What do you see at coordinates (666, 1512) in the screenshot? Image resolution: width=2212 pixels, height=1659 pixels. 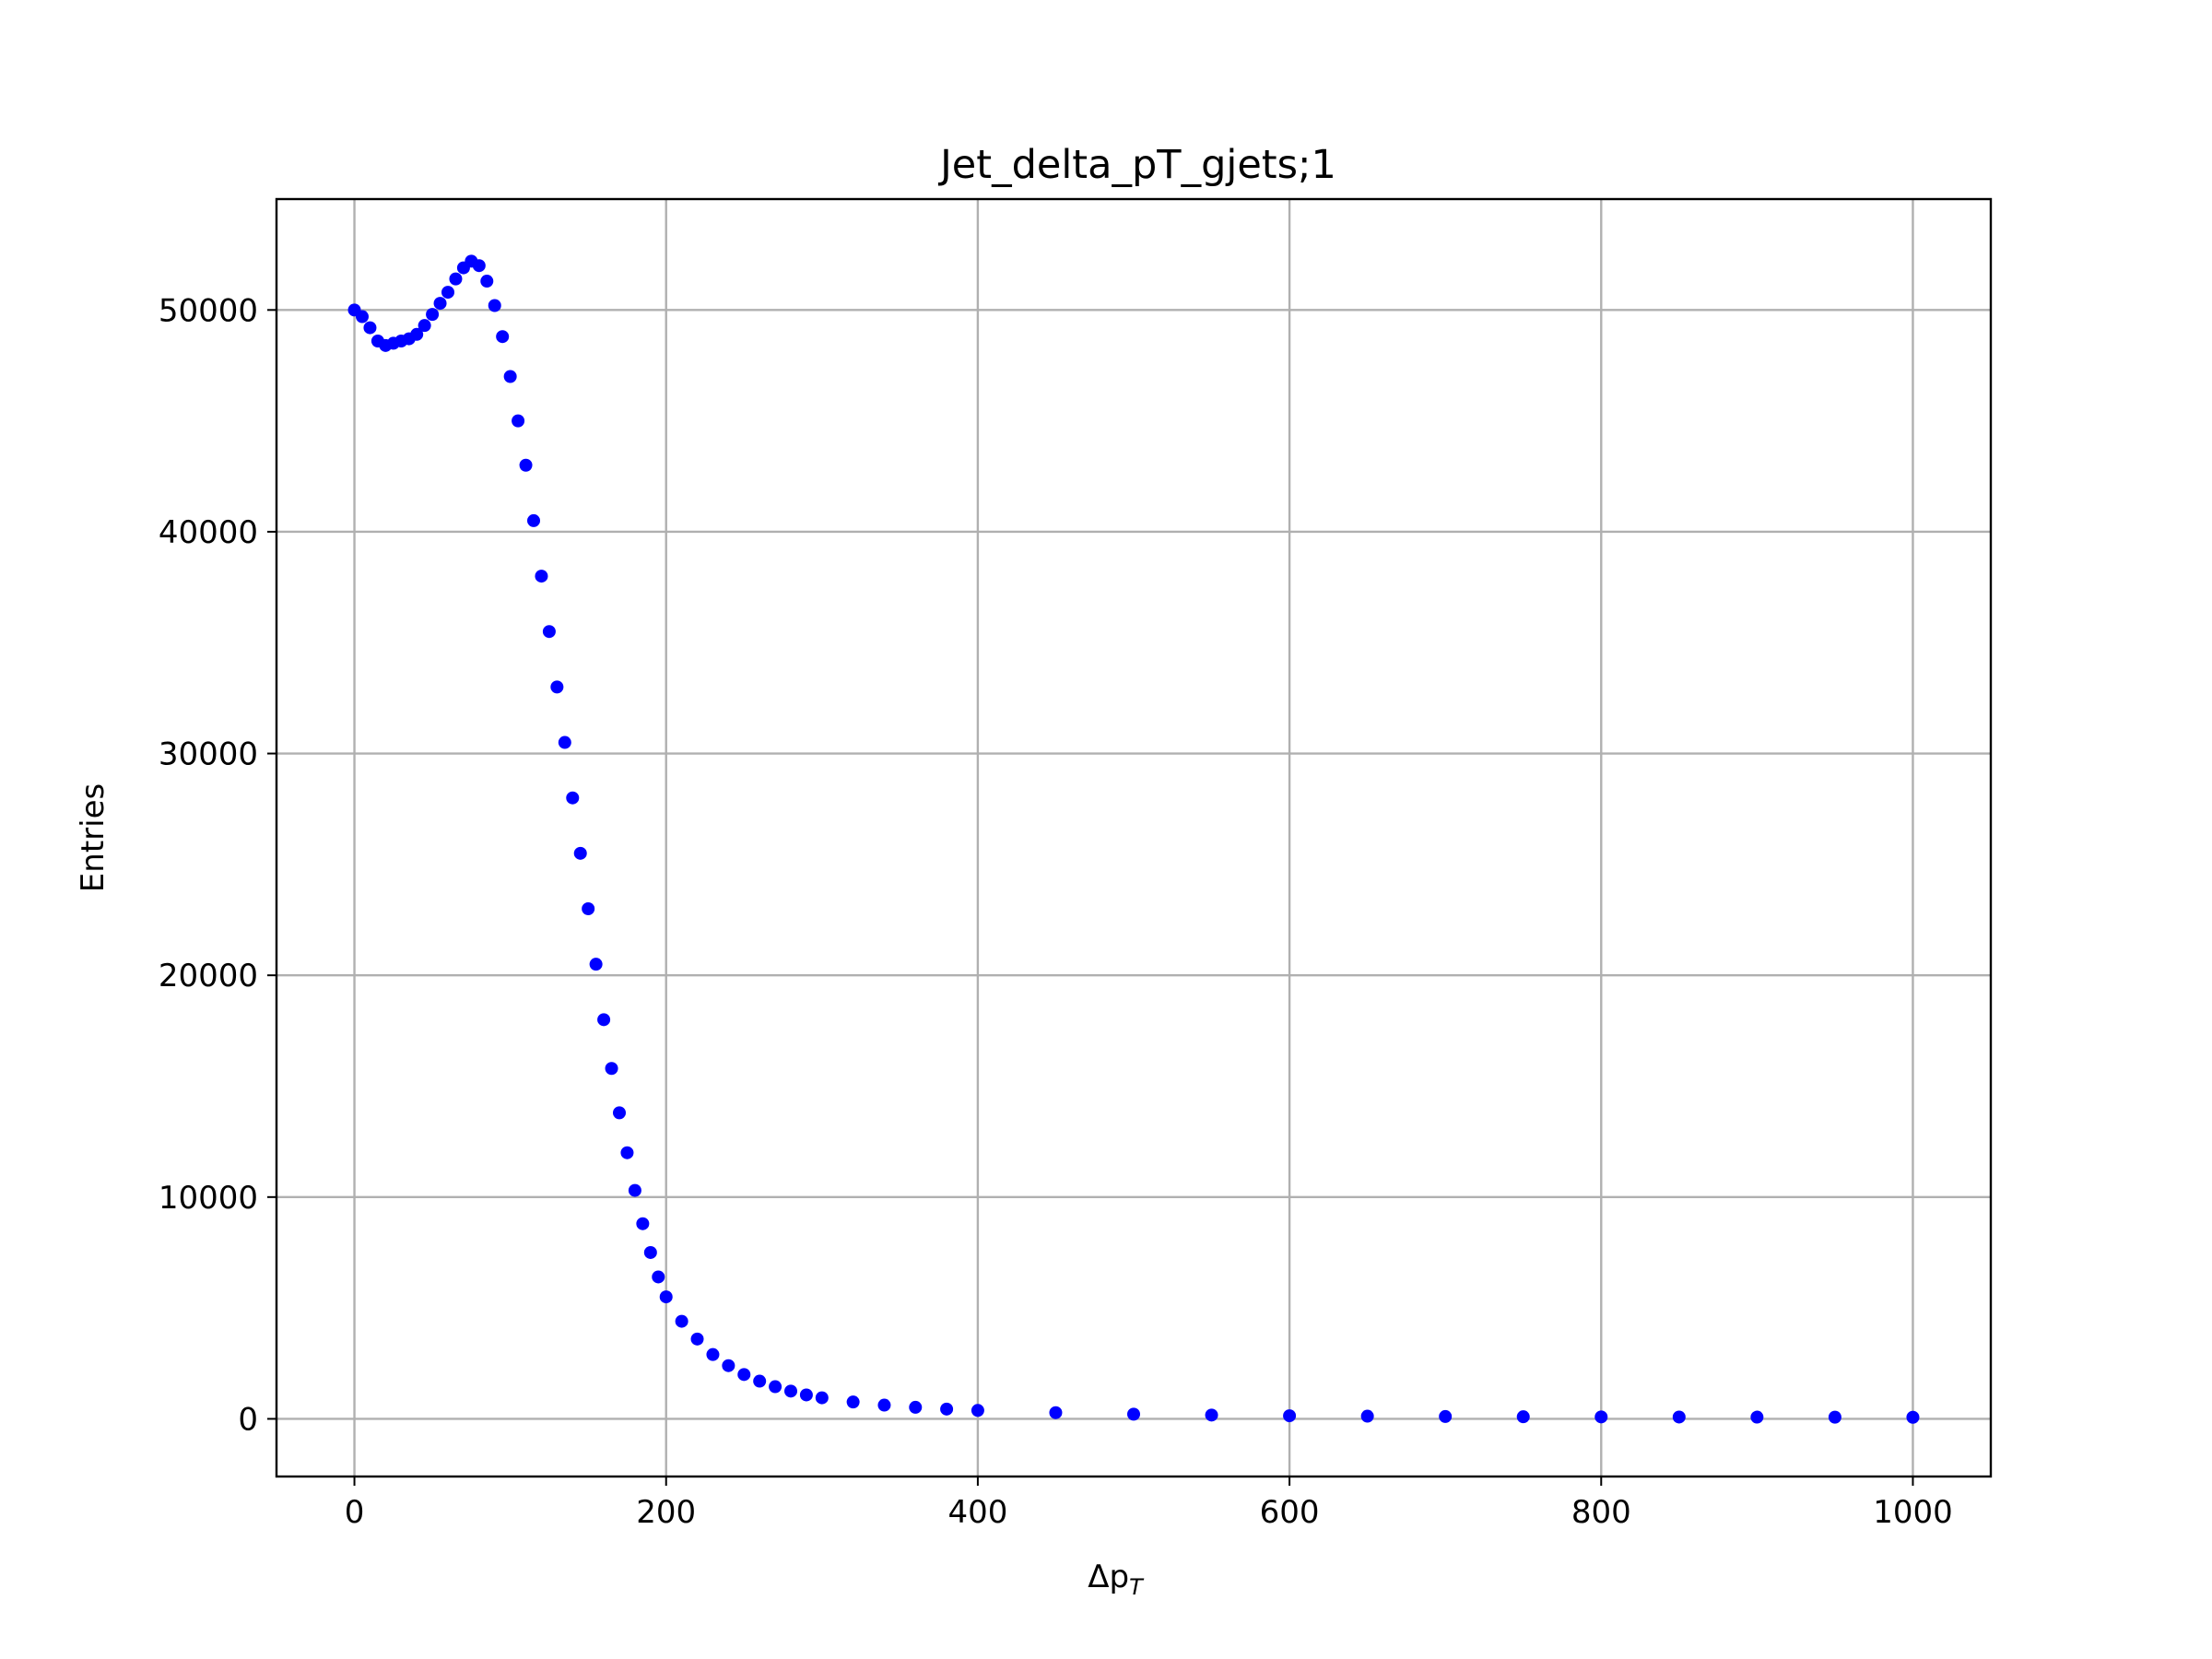 I see `x-tick-label: 200` at bounding box center [666, 1512].